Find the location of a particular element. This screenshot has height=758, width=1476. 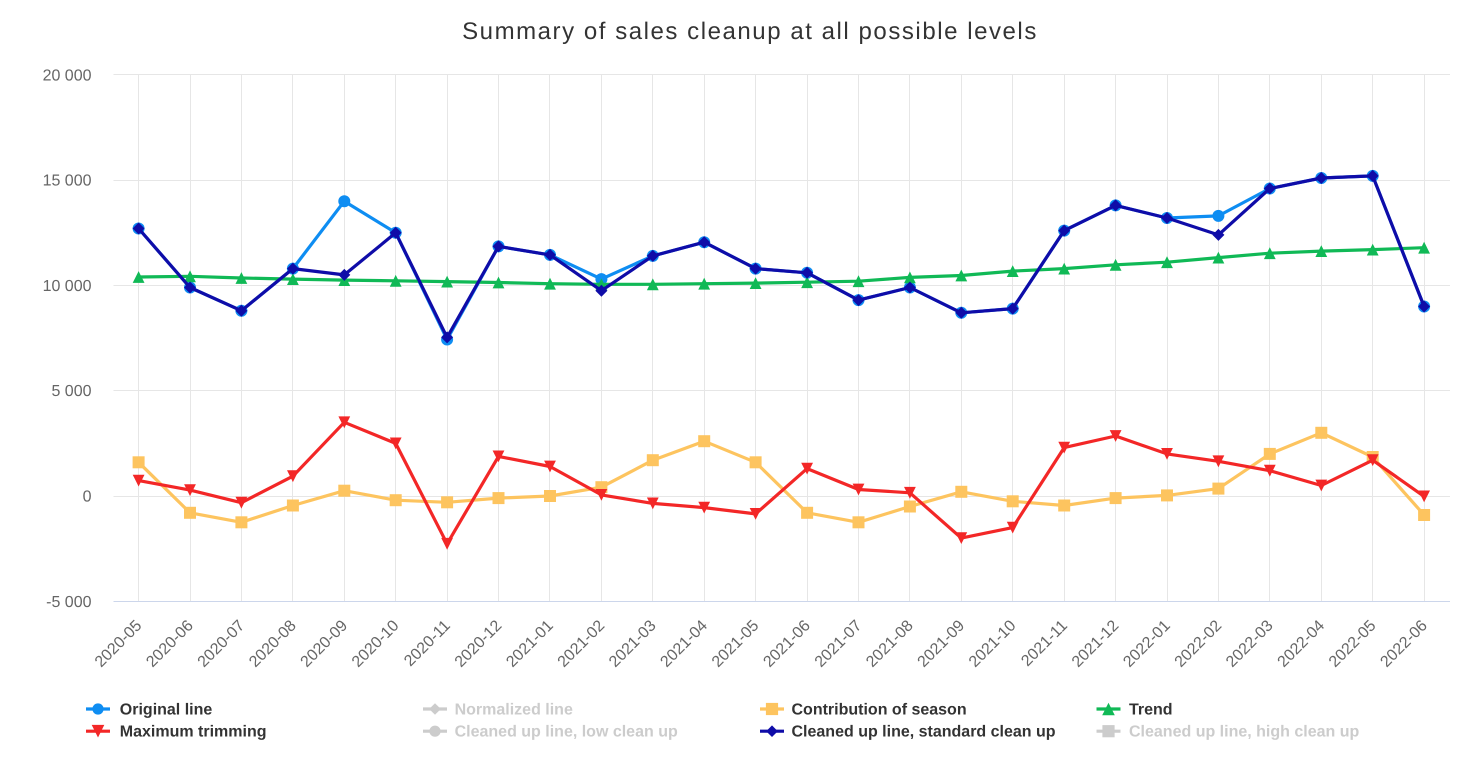

svg-text: 5 000 is located at coordinates (71, 391).